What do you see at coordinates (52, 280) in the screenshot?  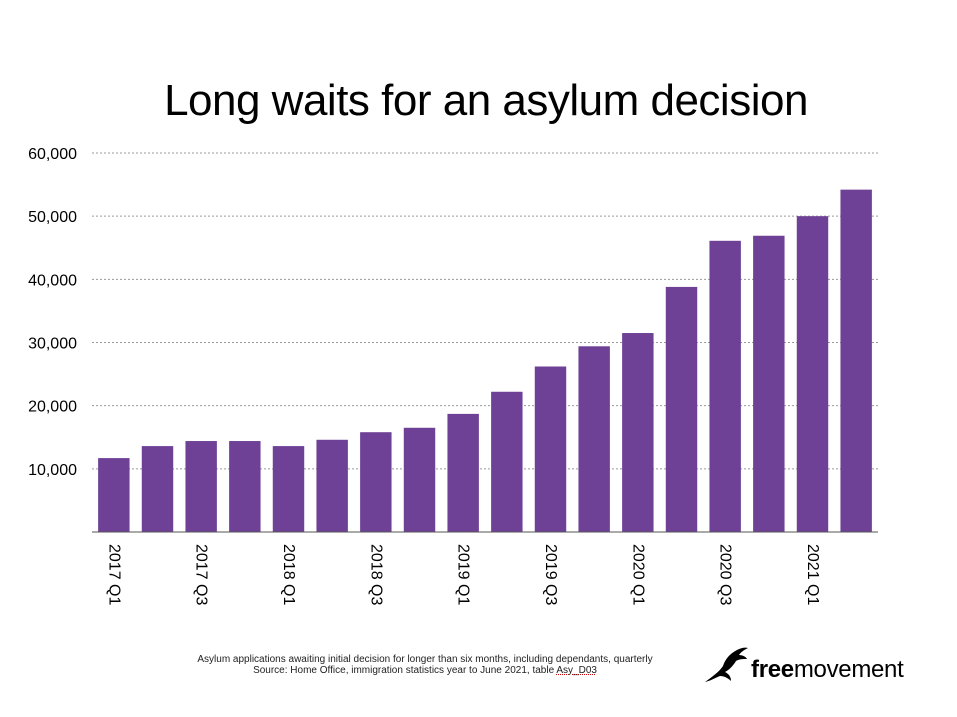 I see `y-tick-label: 40,000` at bounding box center [52, 280].